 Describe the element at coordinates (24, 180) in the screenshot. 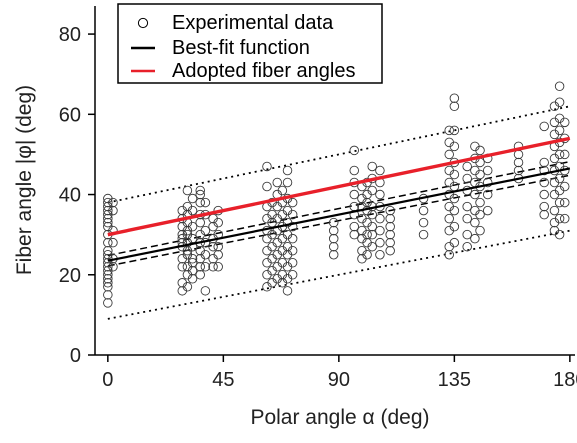

I see `y-axis-title: Fiber angle |φ| (deg)` at that location.